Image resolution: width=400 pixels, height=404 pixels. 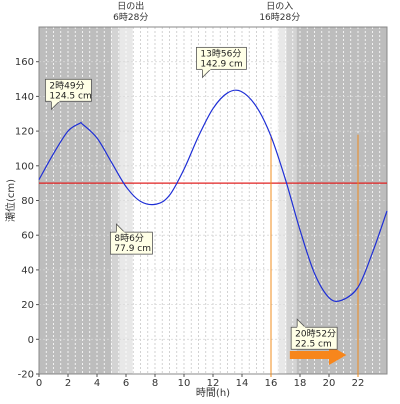 I want to click on x-tick-label: 14, so click(x=242, y=383).